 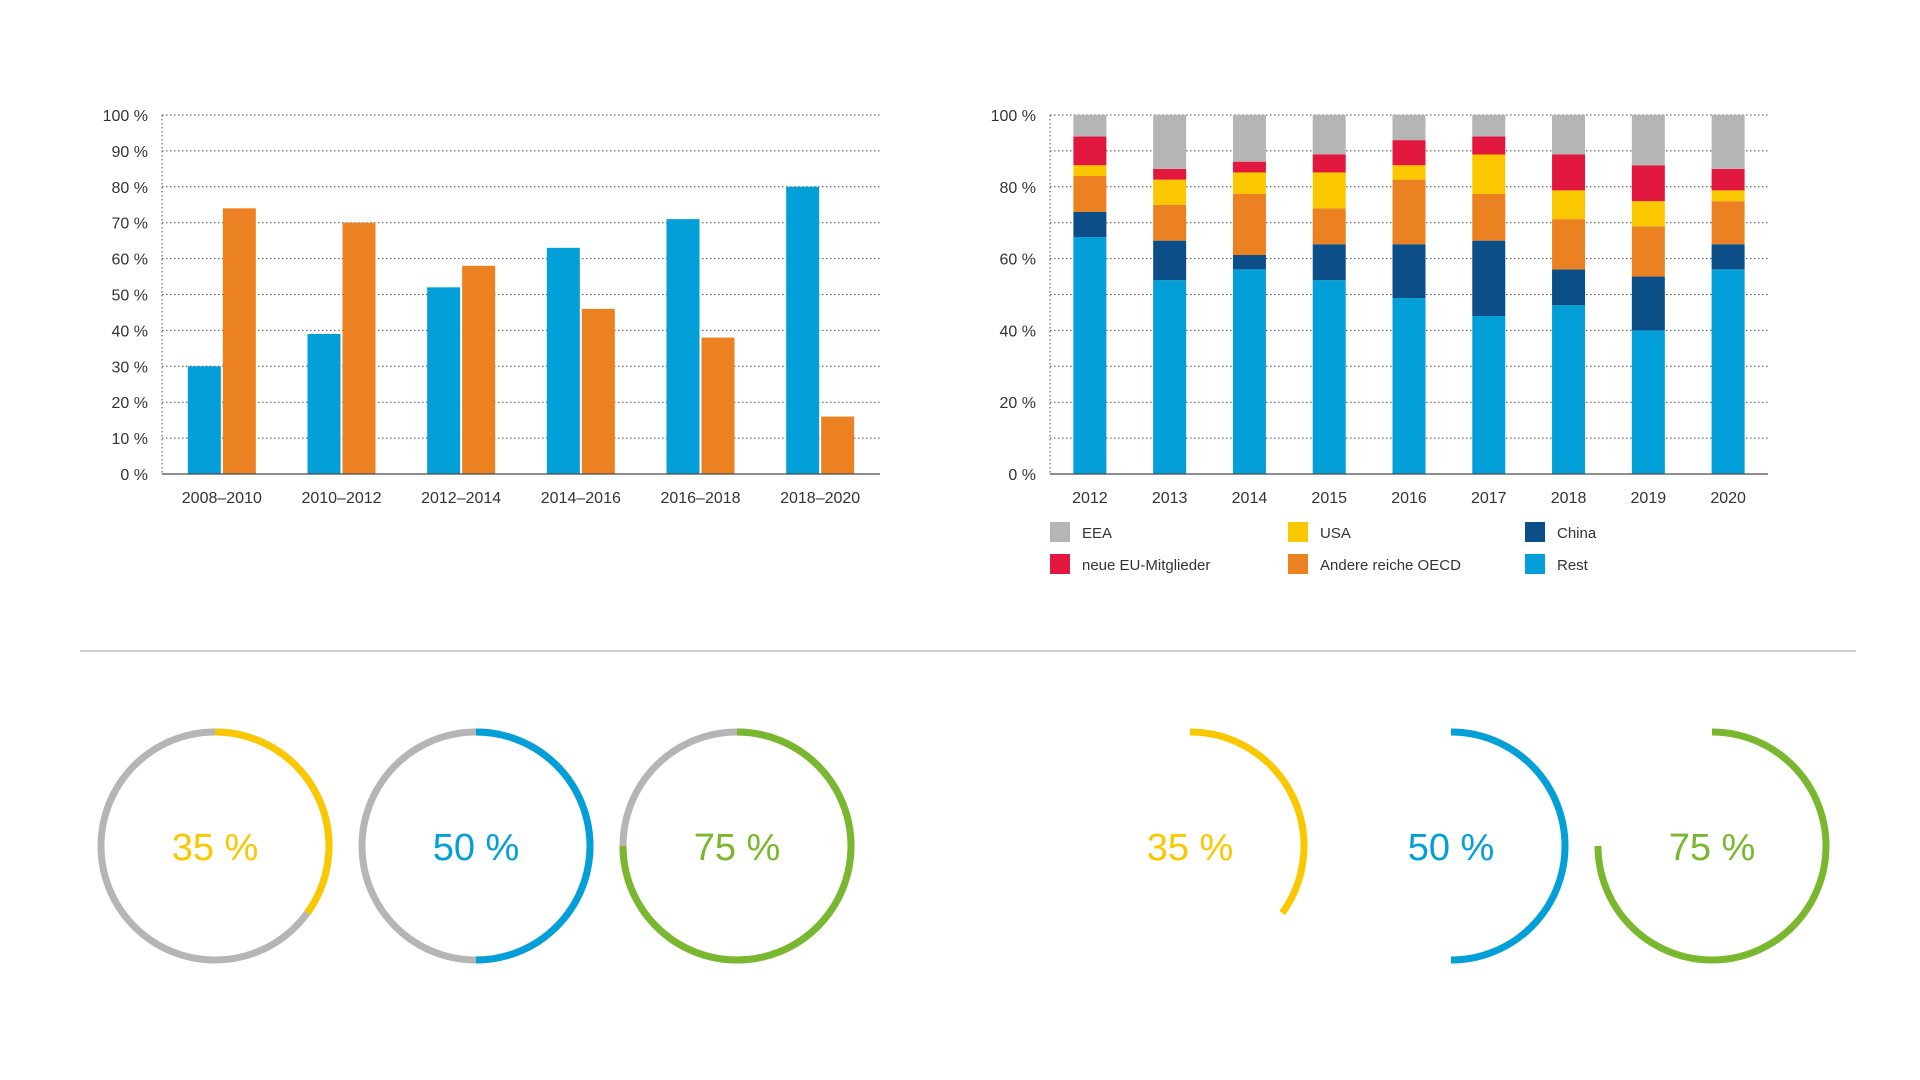 What do you see at coordinates (1648, 140) in the screenshot?
I see `segment-eea-2019` at bounding box center [1648, 140].